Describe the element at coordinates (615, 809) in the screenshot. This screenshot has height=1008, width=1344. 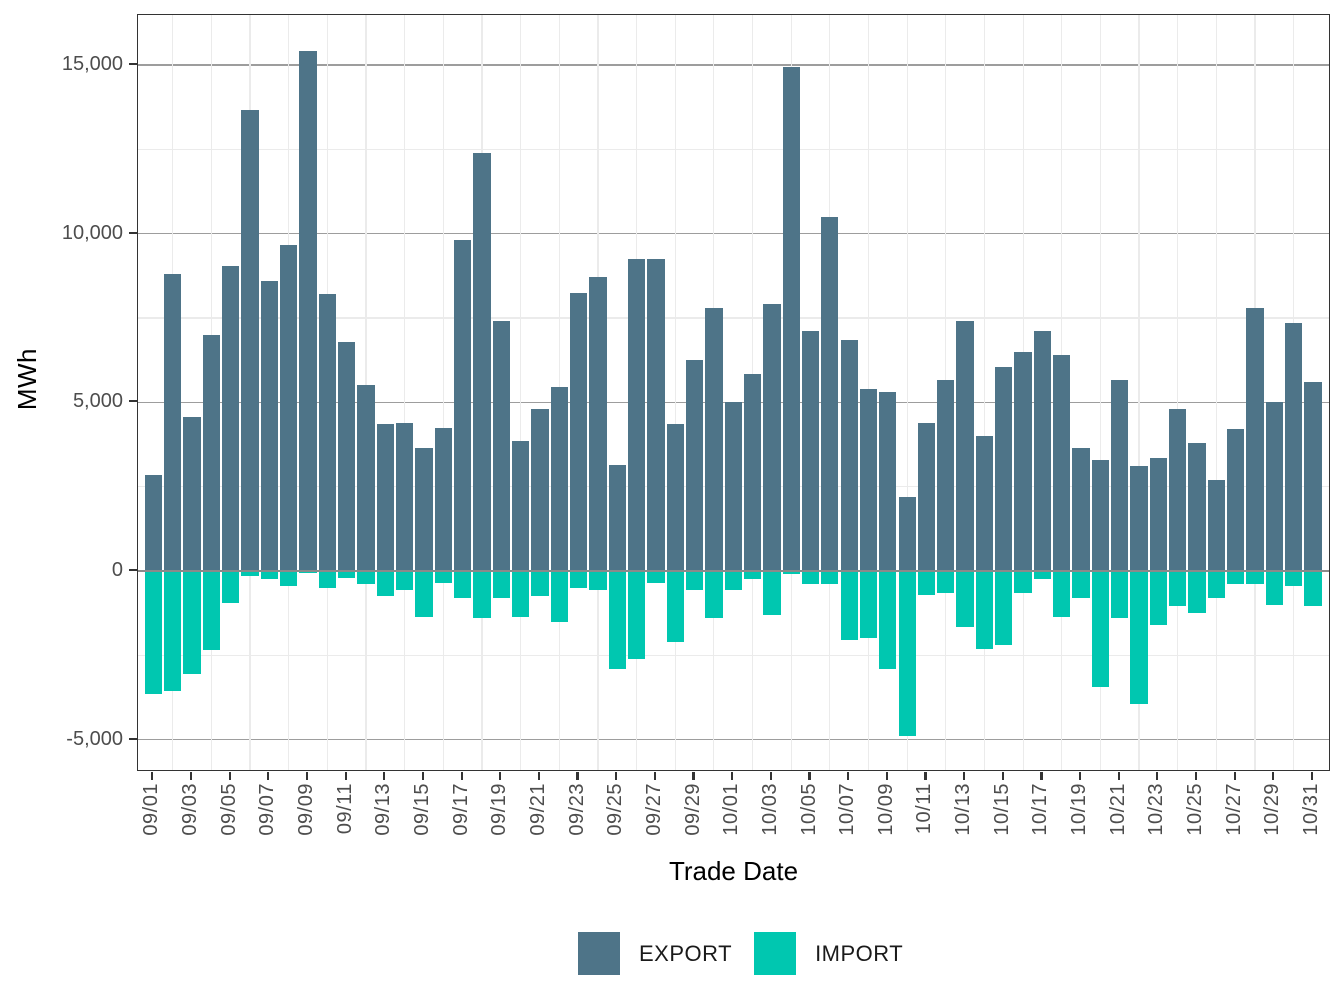
I see `x-tick-label: 09/25` at that location.